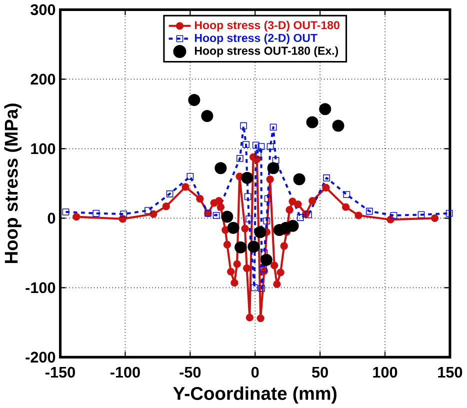  What do you see at coordinates (450, 372) in the screenshot?
I see `x-tick-label: 150` at bounding box center [450, 372].